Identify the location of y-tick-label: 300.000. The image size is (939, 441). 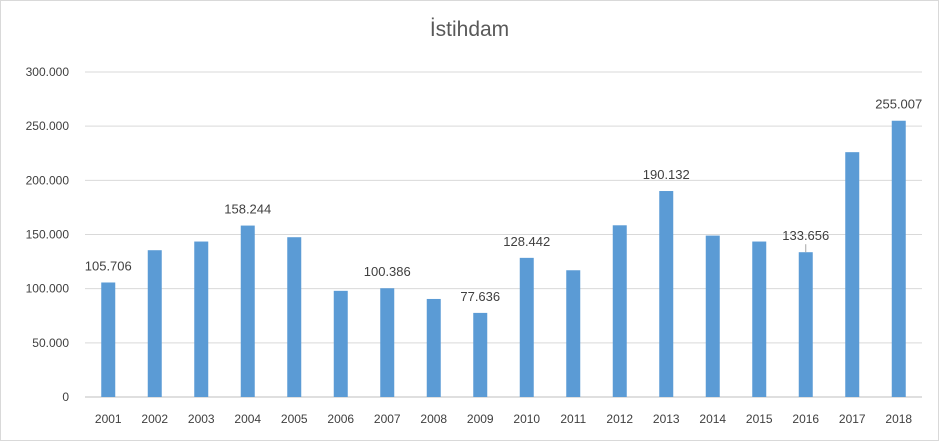
(48, 72).